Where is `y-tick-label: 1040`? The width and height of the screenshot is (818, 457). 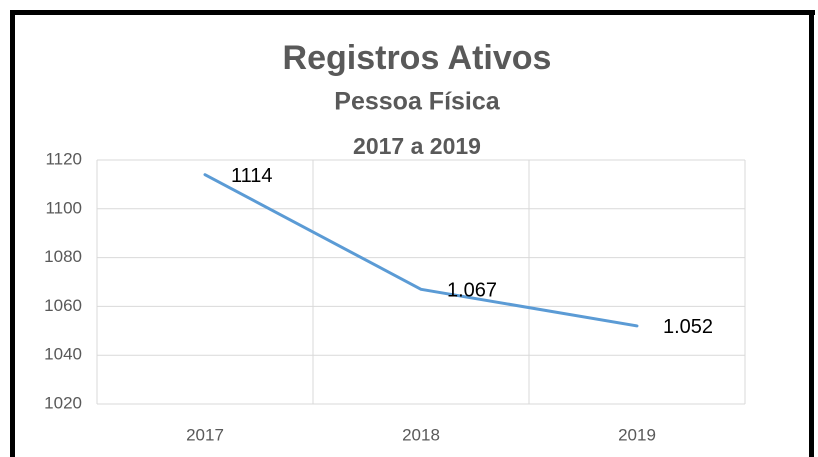 y-tick-label: 1040 is located at coordinates (63, 354).